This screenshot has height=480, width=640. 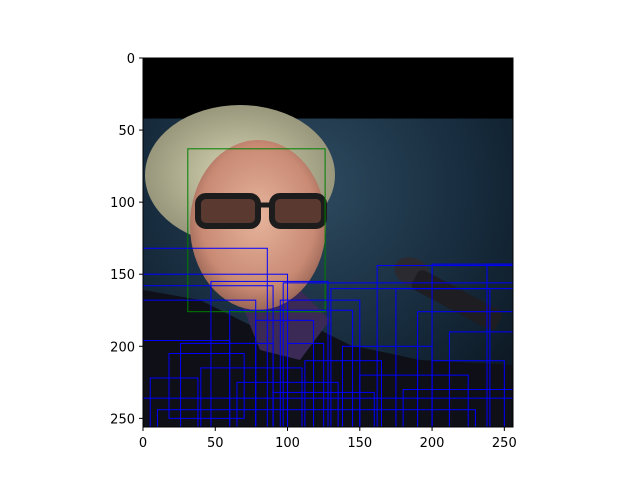 What do you see at coordinates (328, 439) in the screenshot?
I see `x-axis: 0 50 100 150 200 250` at bounding box center [328, 439].